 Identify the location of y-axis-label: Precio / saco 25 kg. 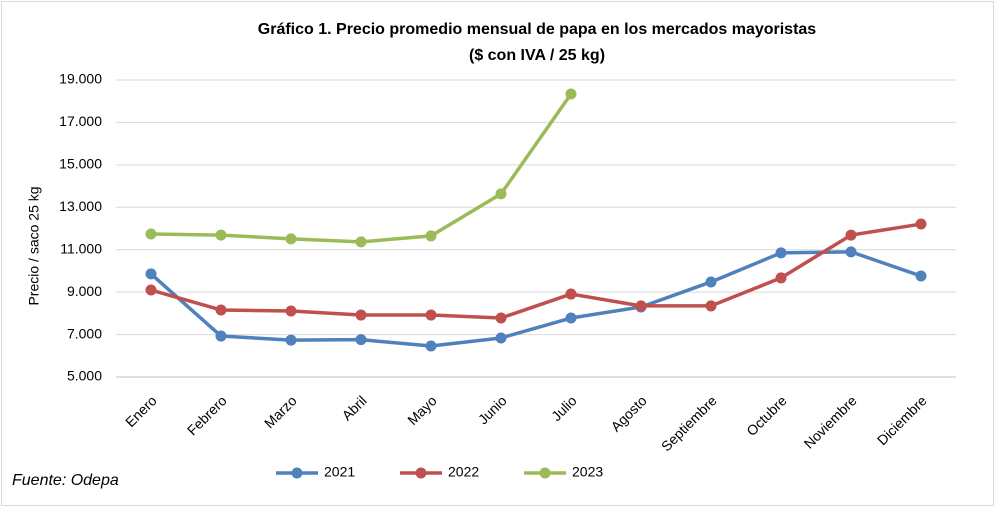
(34, 245).